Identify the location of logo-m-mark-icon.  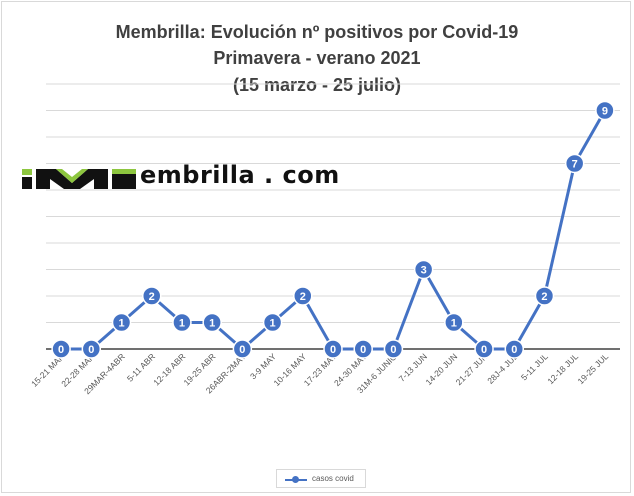
(79, 179).